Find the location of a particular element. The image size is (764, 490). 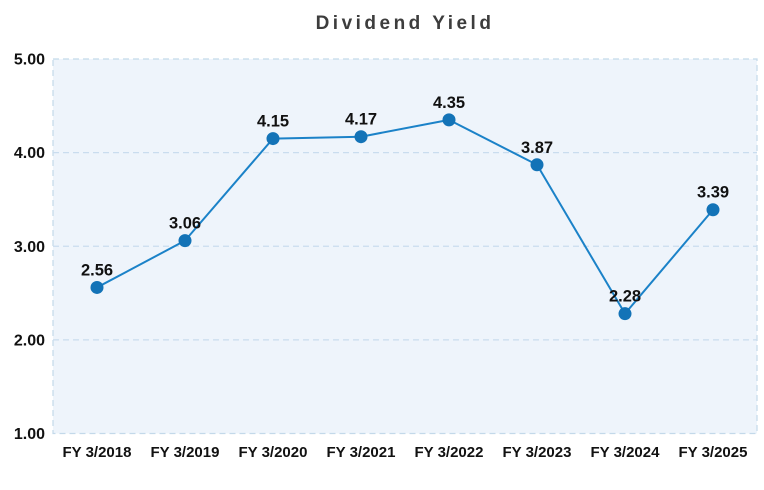

data-point-label: 4.17 is located at coordinates (361, 120).